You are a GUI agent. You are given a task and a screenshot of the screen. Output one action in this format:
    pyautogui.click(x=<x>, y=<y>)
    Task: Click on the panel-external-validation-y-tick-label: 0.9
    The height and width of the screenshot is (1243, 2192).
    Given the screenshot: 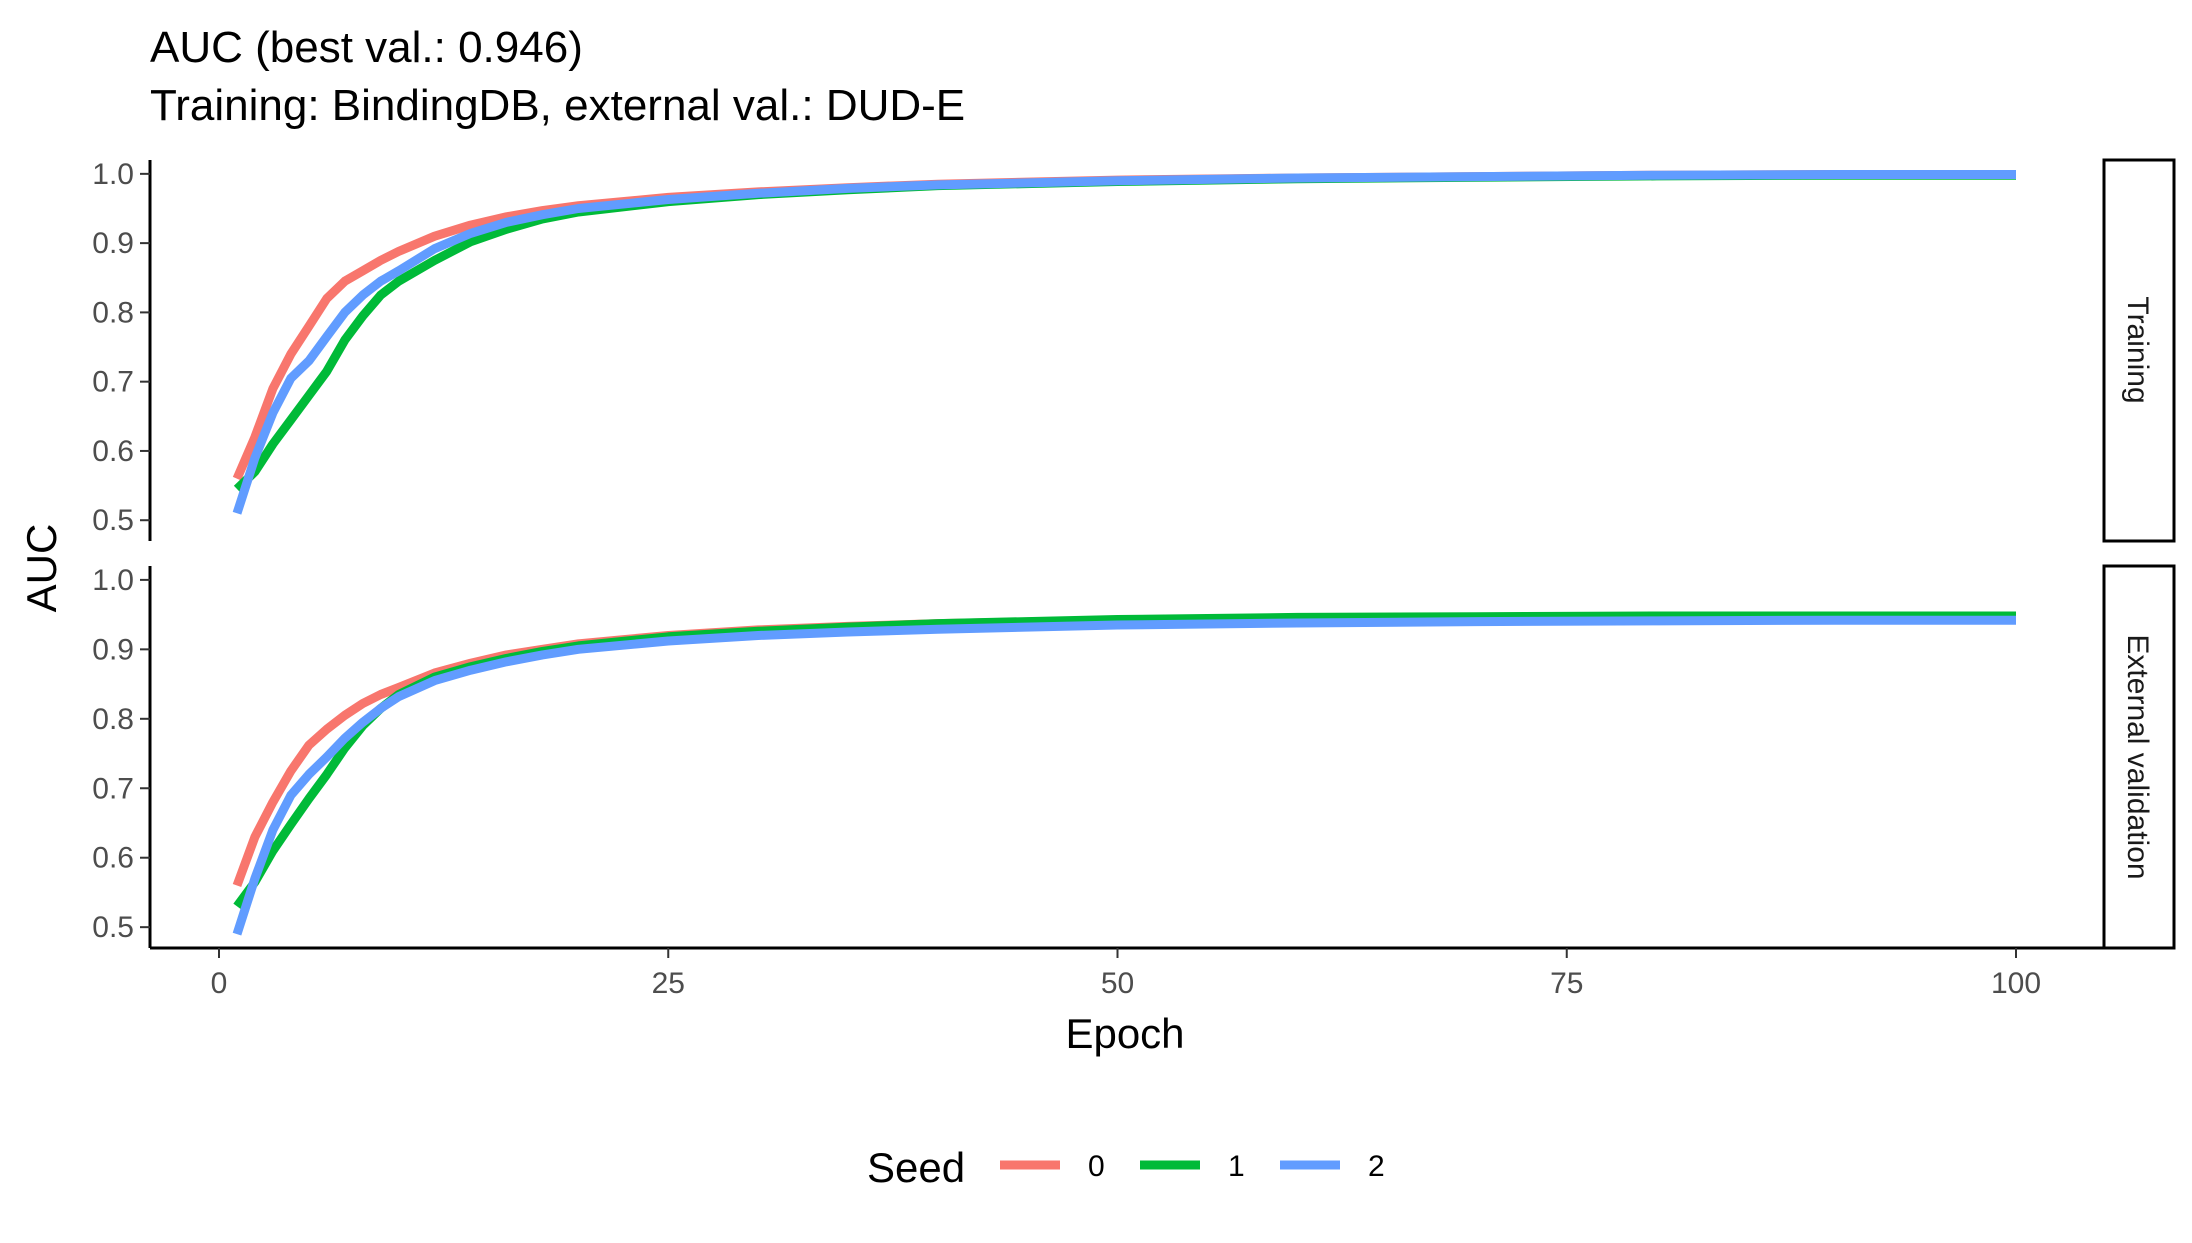 What is the action you would take?
    pyautogui.click(x=113, y=649)
    